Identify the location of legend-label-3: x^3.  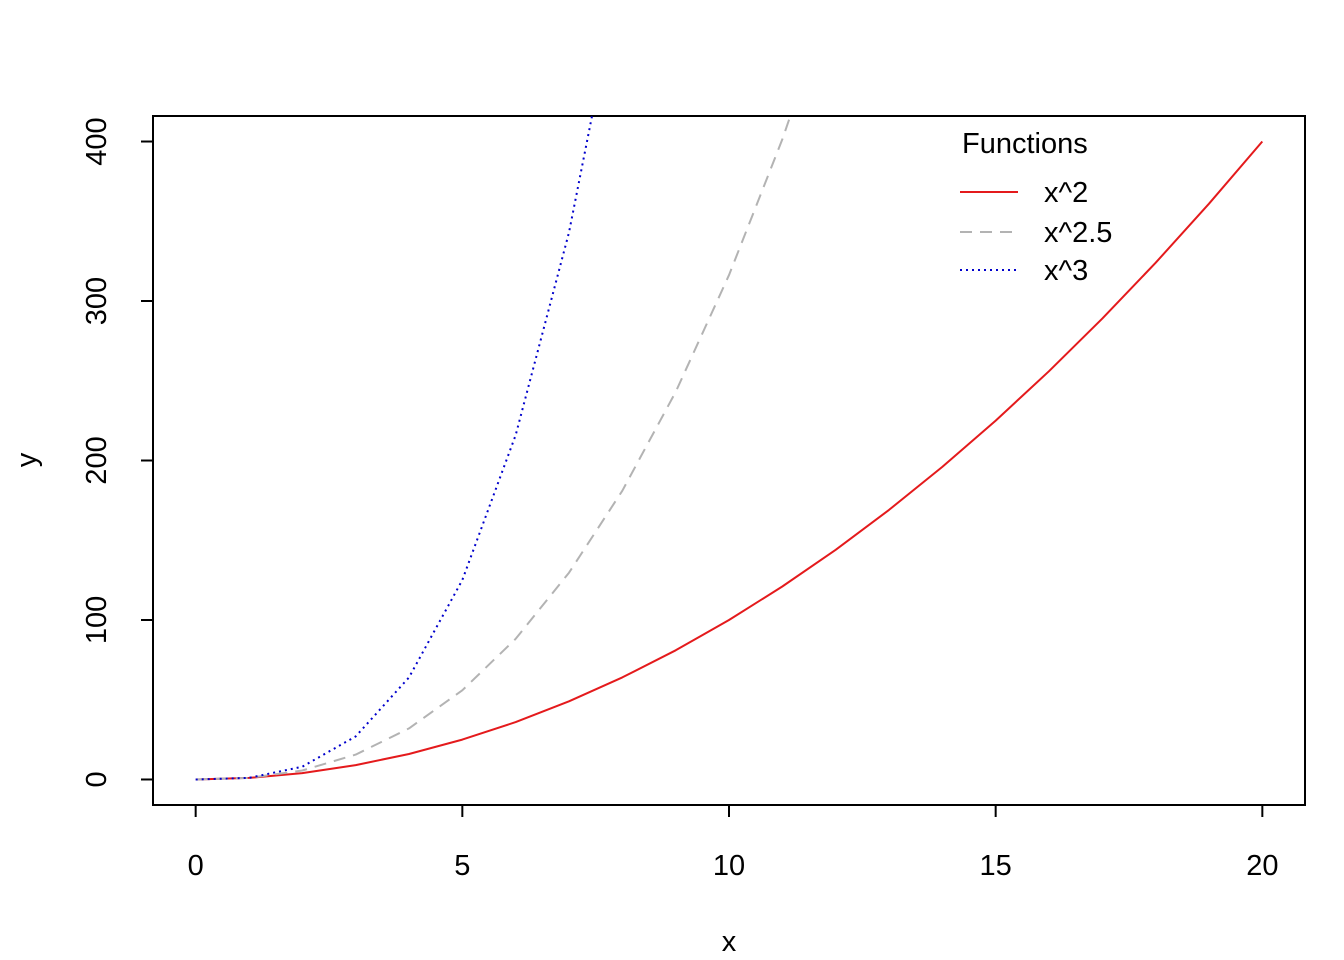
(1066, 271).